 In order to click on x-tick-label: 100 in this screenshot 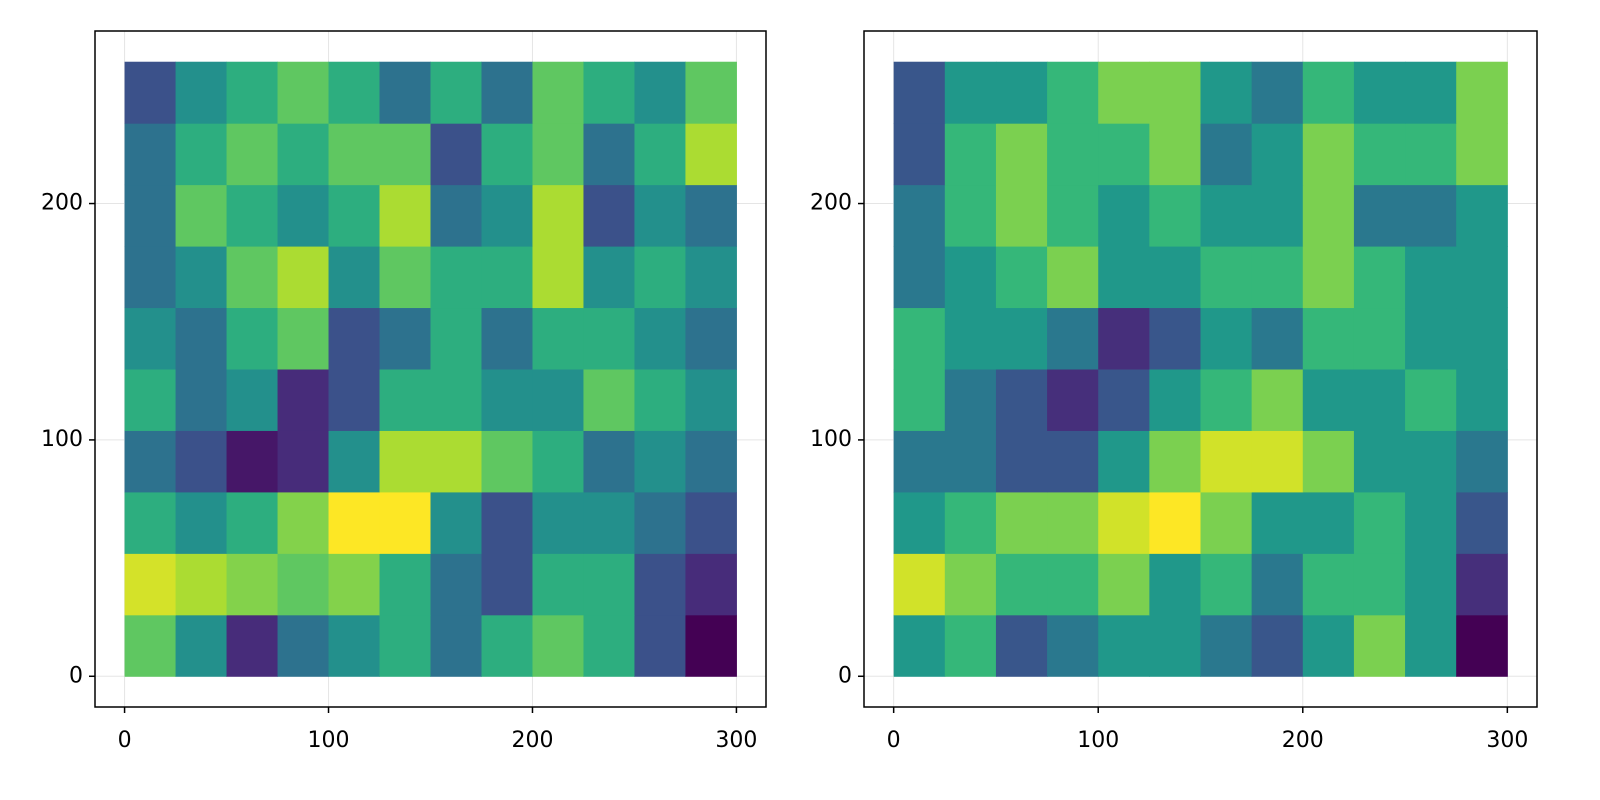, I will do `click(329, 740)`.